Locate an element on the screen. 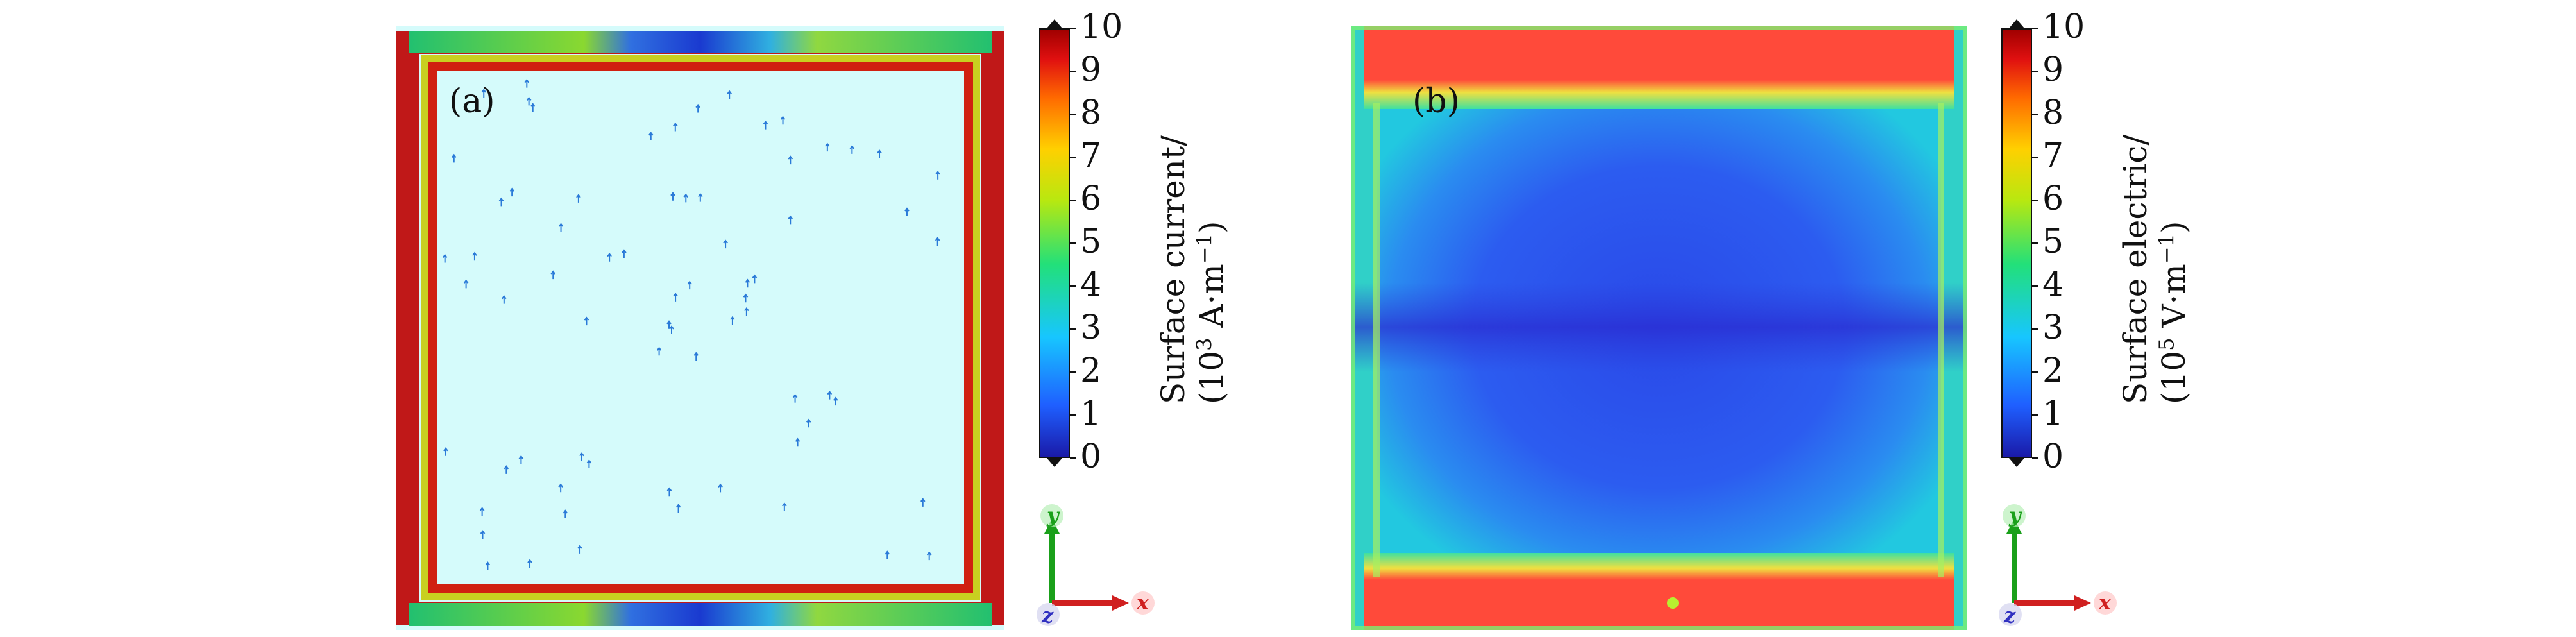 The height and width of the screenshot is (637, 2576). colorbar-title-b: Surface electric/ (105 V·m−1) is located at coordinates (2154, 269).